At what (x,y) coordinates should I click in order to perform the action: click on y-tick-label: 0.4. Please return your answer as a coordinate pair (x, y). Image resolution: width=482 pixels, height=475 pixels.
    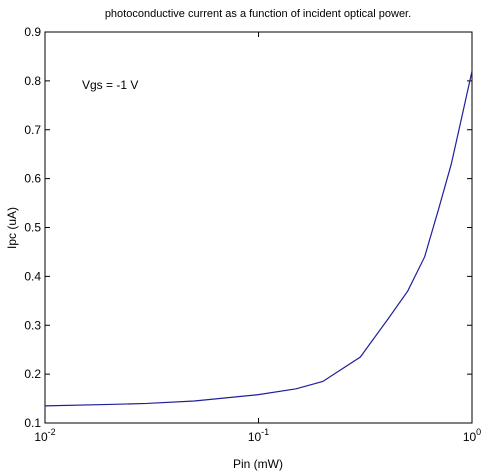
    Looking at the image, I should click on (32, 276).